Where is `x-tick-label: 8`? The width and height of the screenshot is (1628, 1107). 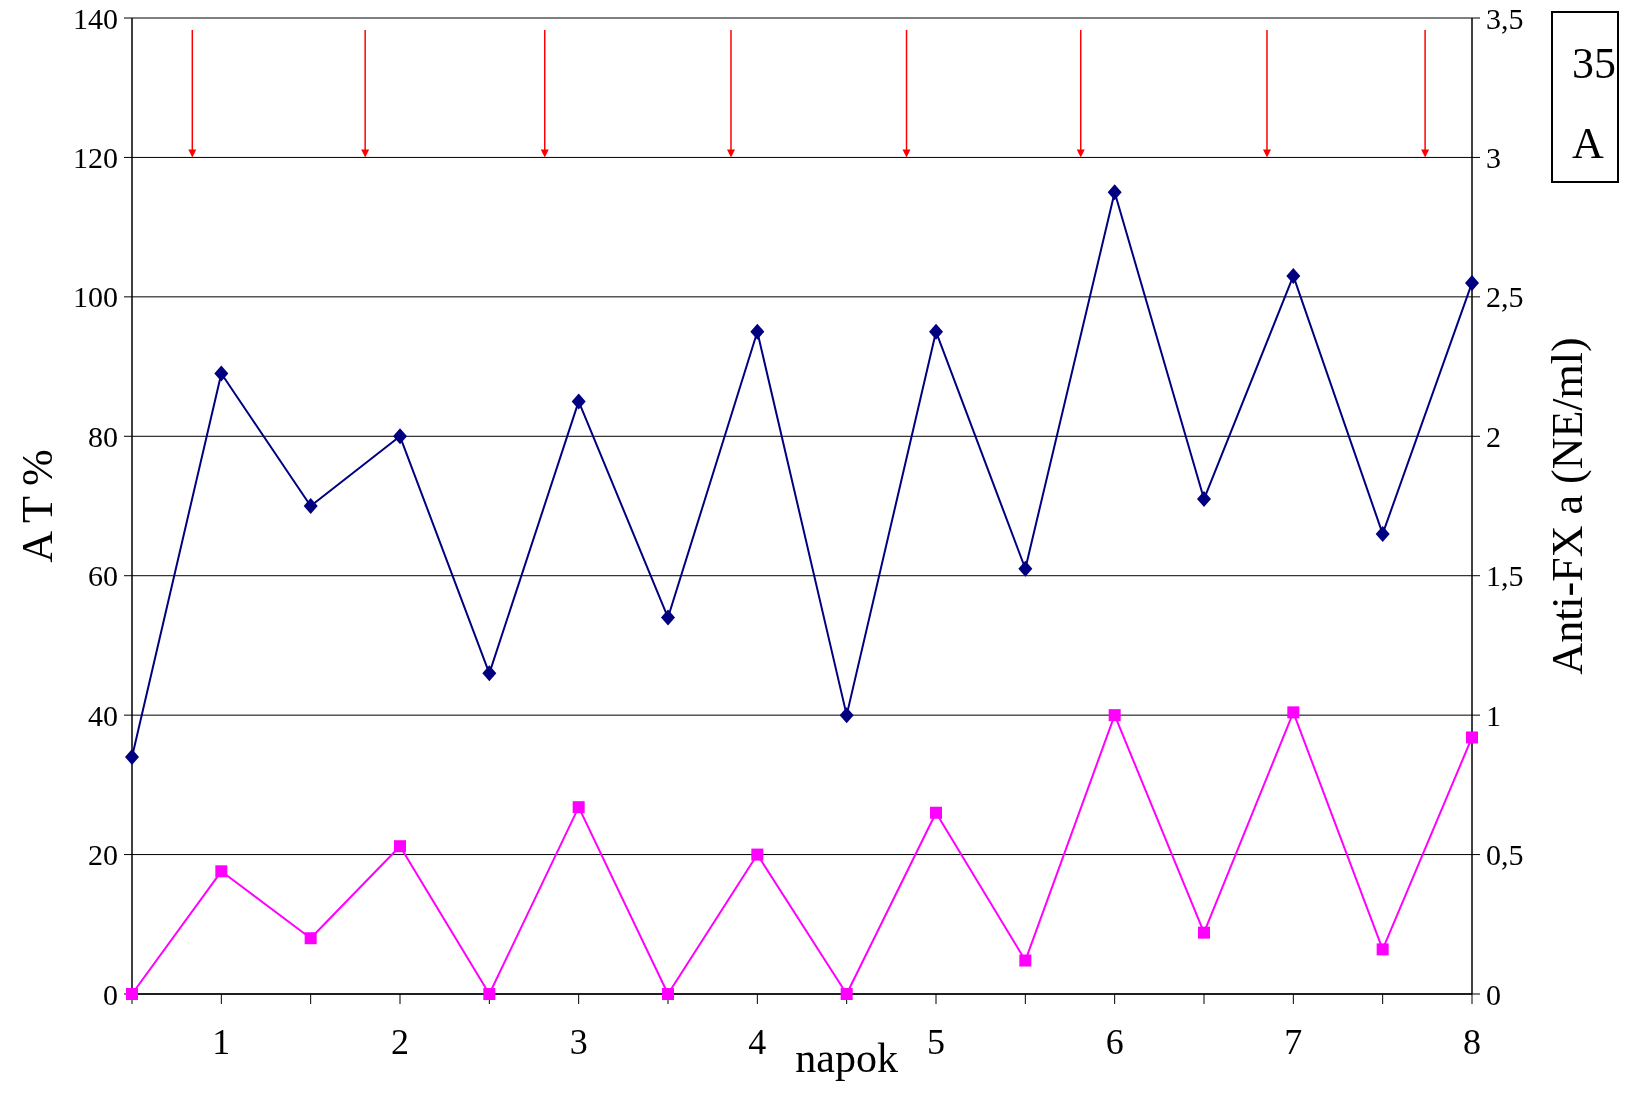
x-tick-label: 8 is located at coordinates (1472, 1042).